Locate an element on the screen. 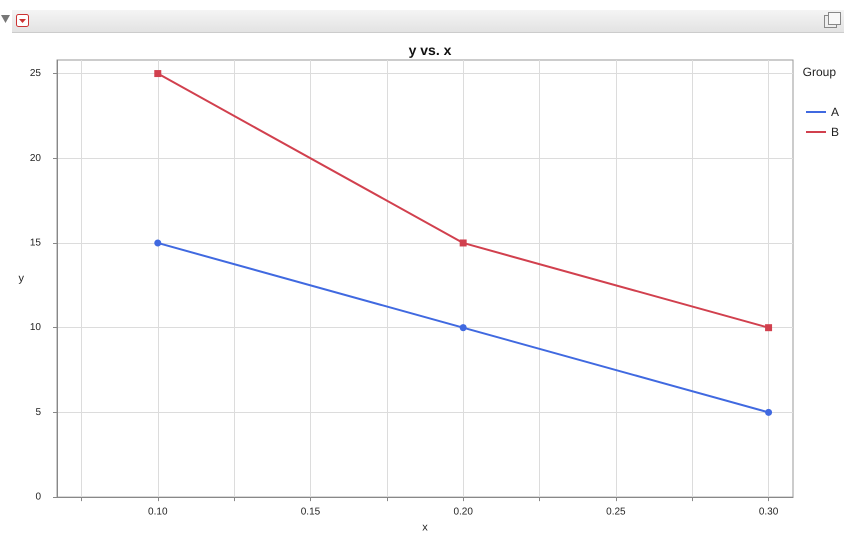 The height and width of the screenshot is (538, 844). x-tick-label: 0.20 is located at coordinates (463, 512).